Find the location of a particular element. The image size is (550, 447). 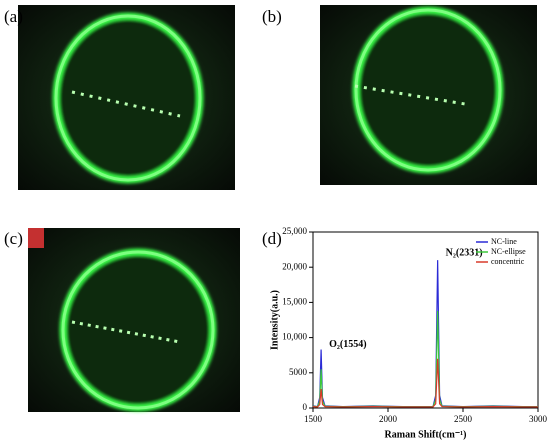

x-tick-label: 1500 is located at coordinates (313, 419).